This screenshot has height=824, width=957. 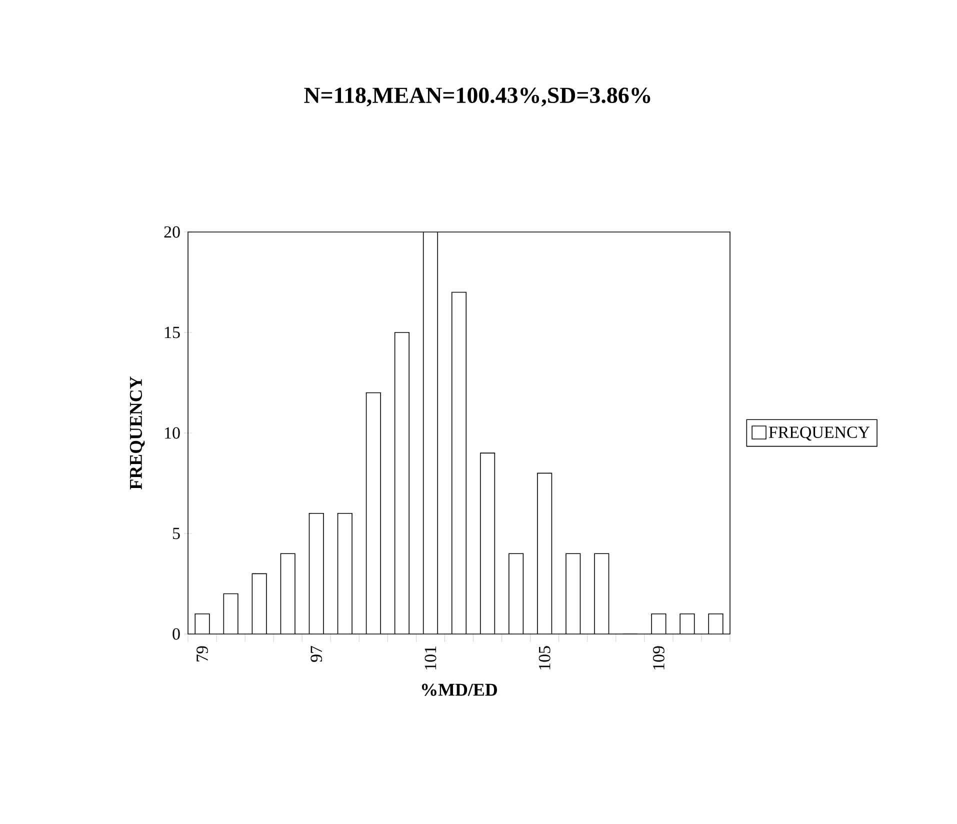 What do you see at coordinates (459, 690) in the screenshot?
I see `x-axis-title: %MD/ED` at bounding box center [459, 690].